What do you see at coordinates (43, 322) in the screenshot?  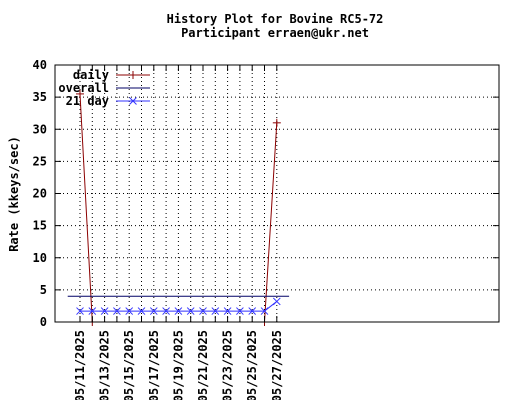 I see `y-tick-label: 0` at bounding box center [43, 322].